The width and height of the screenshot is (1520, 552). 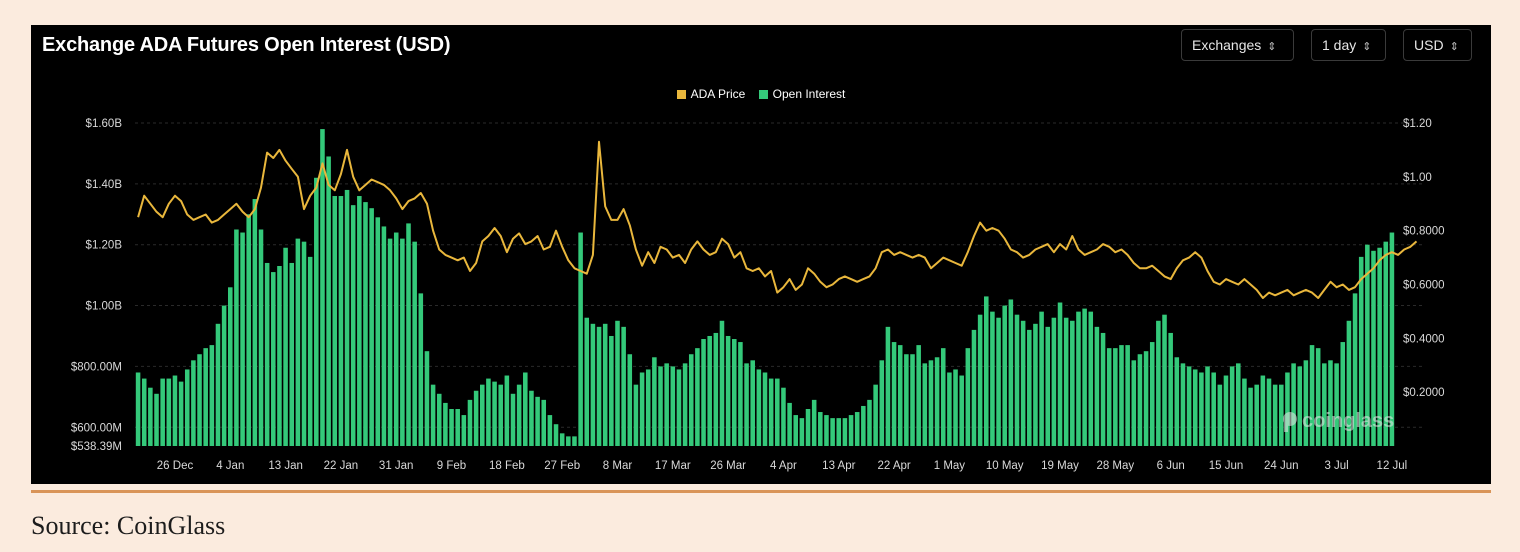 I want to click on up-down-chevron-icon: ⇕, so click(x=1454, y=47).